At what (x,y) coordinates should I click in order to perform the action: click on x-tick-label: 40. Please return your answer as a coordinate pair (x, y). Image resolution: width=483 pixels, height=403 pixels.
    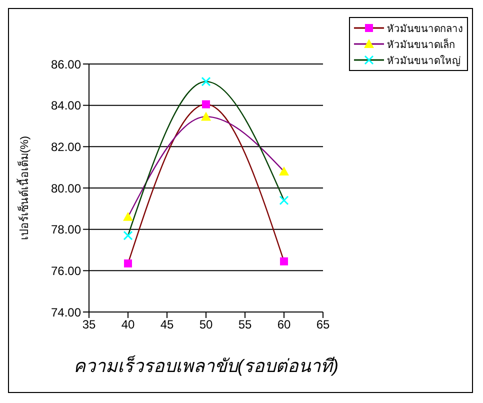
    Looking at the image, I should click on (128, 325).